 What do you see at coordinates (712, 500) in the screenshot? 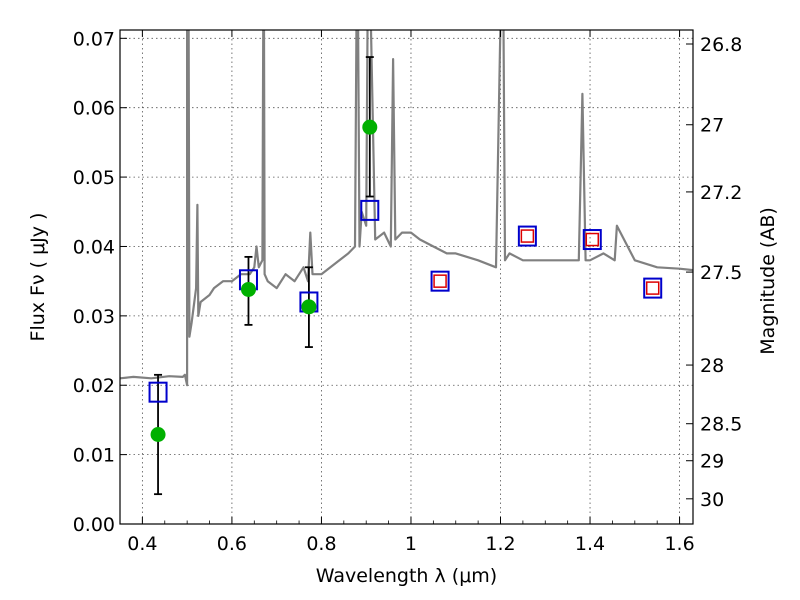
I see `mag-tick-label: 30` at bounding box center [712, 500].